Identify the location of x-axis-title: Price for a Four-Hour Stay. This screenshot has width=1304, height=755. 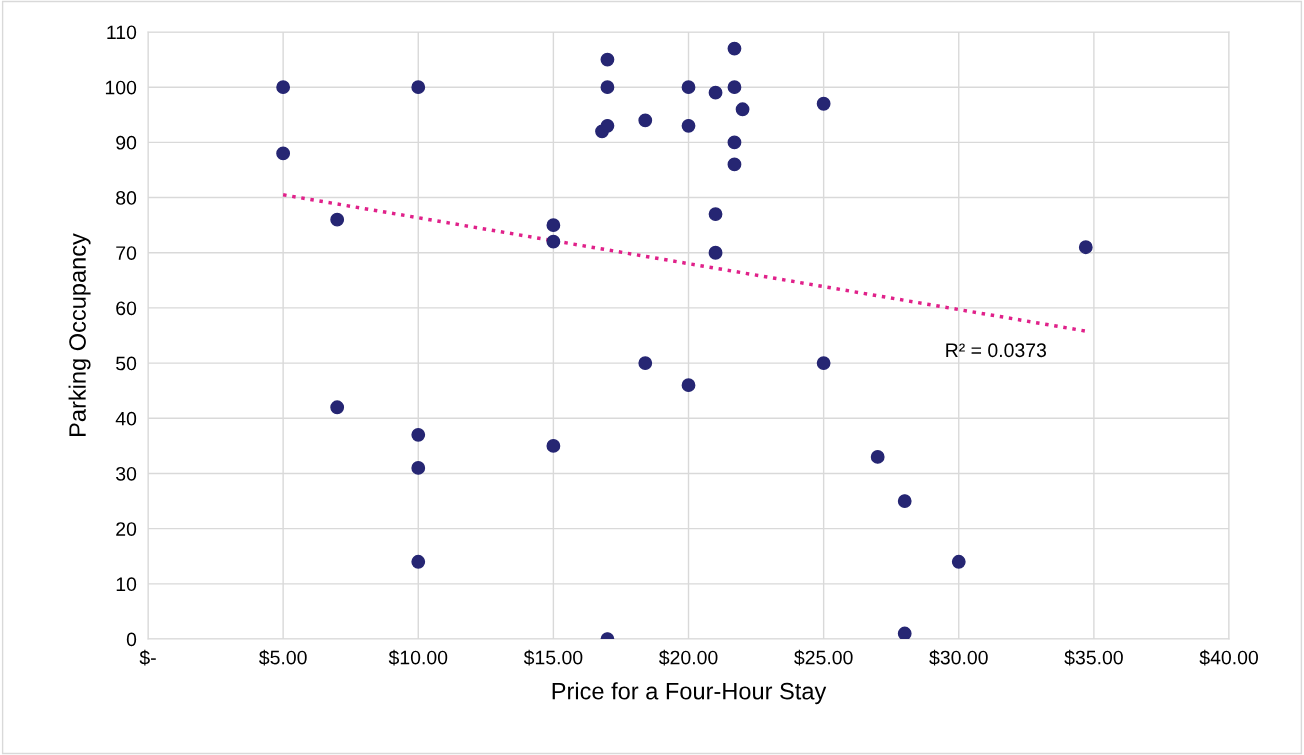
(689, 693).